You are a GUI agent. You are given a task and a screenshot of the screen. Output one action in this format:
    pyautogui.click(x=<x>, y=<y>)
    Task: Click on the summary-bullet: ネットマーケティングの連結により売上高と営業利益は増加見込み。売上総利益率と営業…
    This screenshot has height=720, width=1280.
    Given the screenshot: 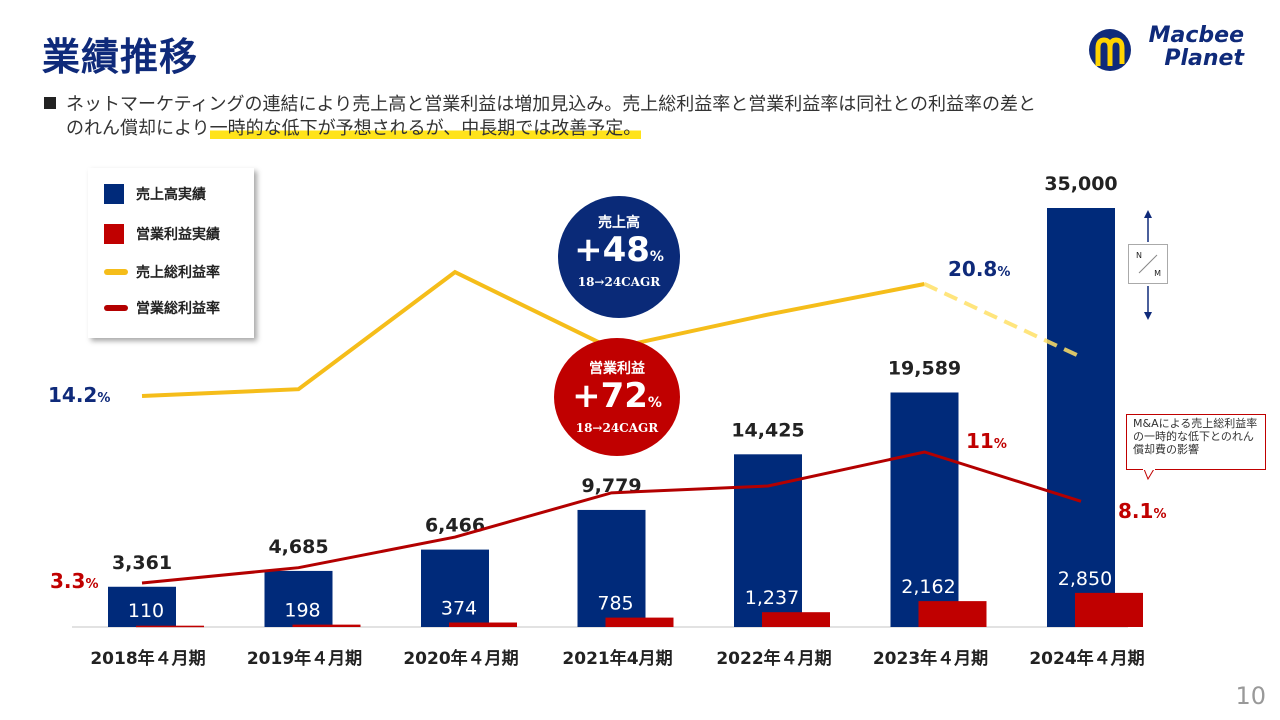 What is the action you would take?
    pyautogui.click(x=644, y=117)
    